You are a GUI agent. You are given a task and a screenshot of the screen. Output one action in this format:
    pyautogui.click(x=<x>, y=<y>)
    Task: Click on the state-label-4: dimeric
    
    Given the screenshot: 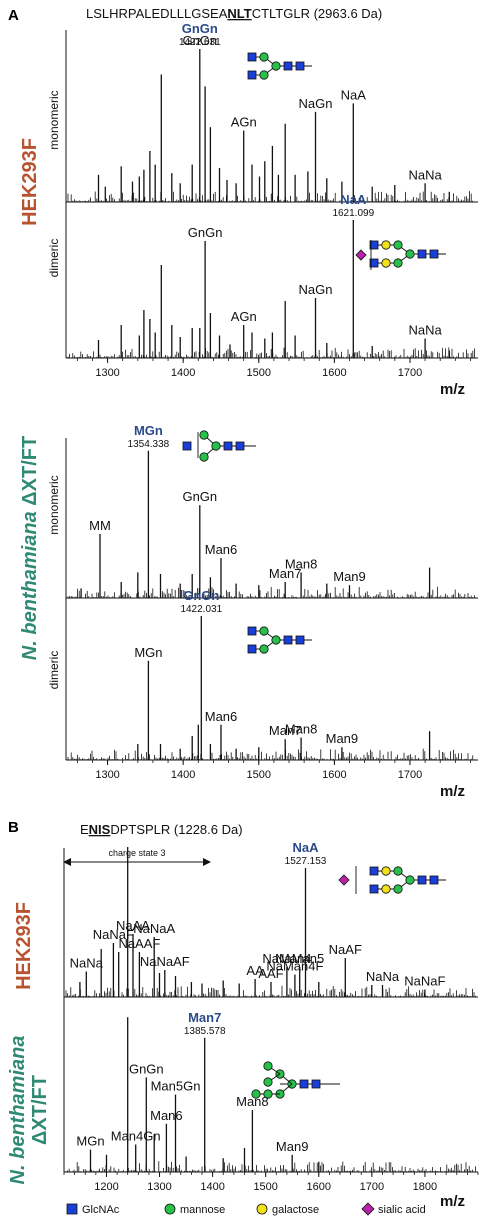 What is the action you would take?
    pyautogui.click(x=54, y=670)
    